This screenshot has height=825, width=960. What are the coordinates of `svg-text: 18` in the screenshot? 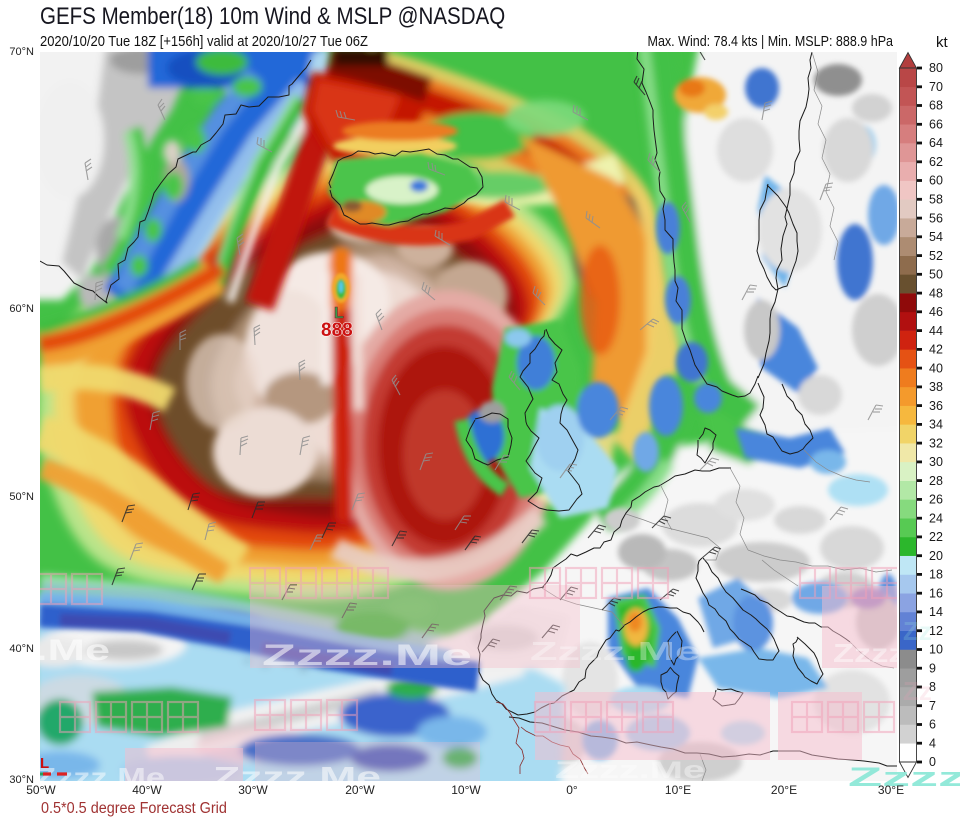 It's located at (936, 575).